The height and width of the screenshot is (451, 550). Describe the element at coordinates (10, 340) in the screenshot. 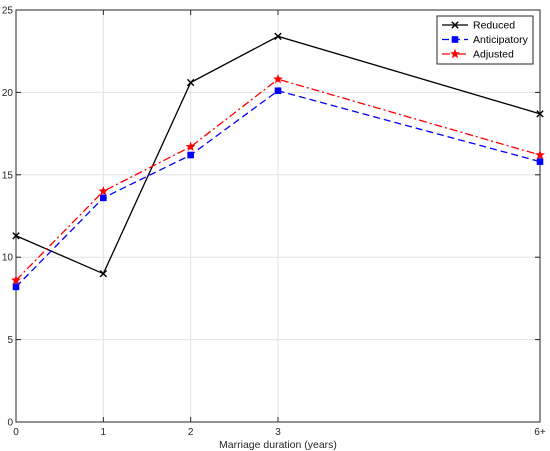

I see `y-tick-label: 5` at that location.